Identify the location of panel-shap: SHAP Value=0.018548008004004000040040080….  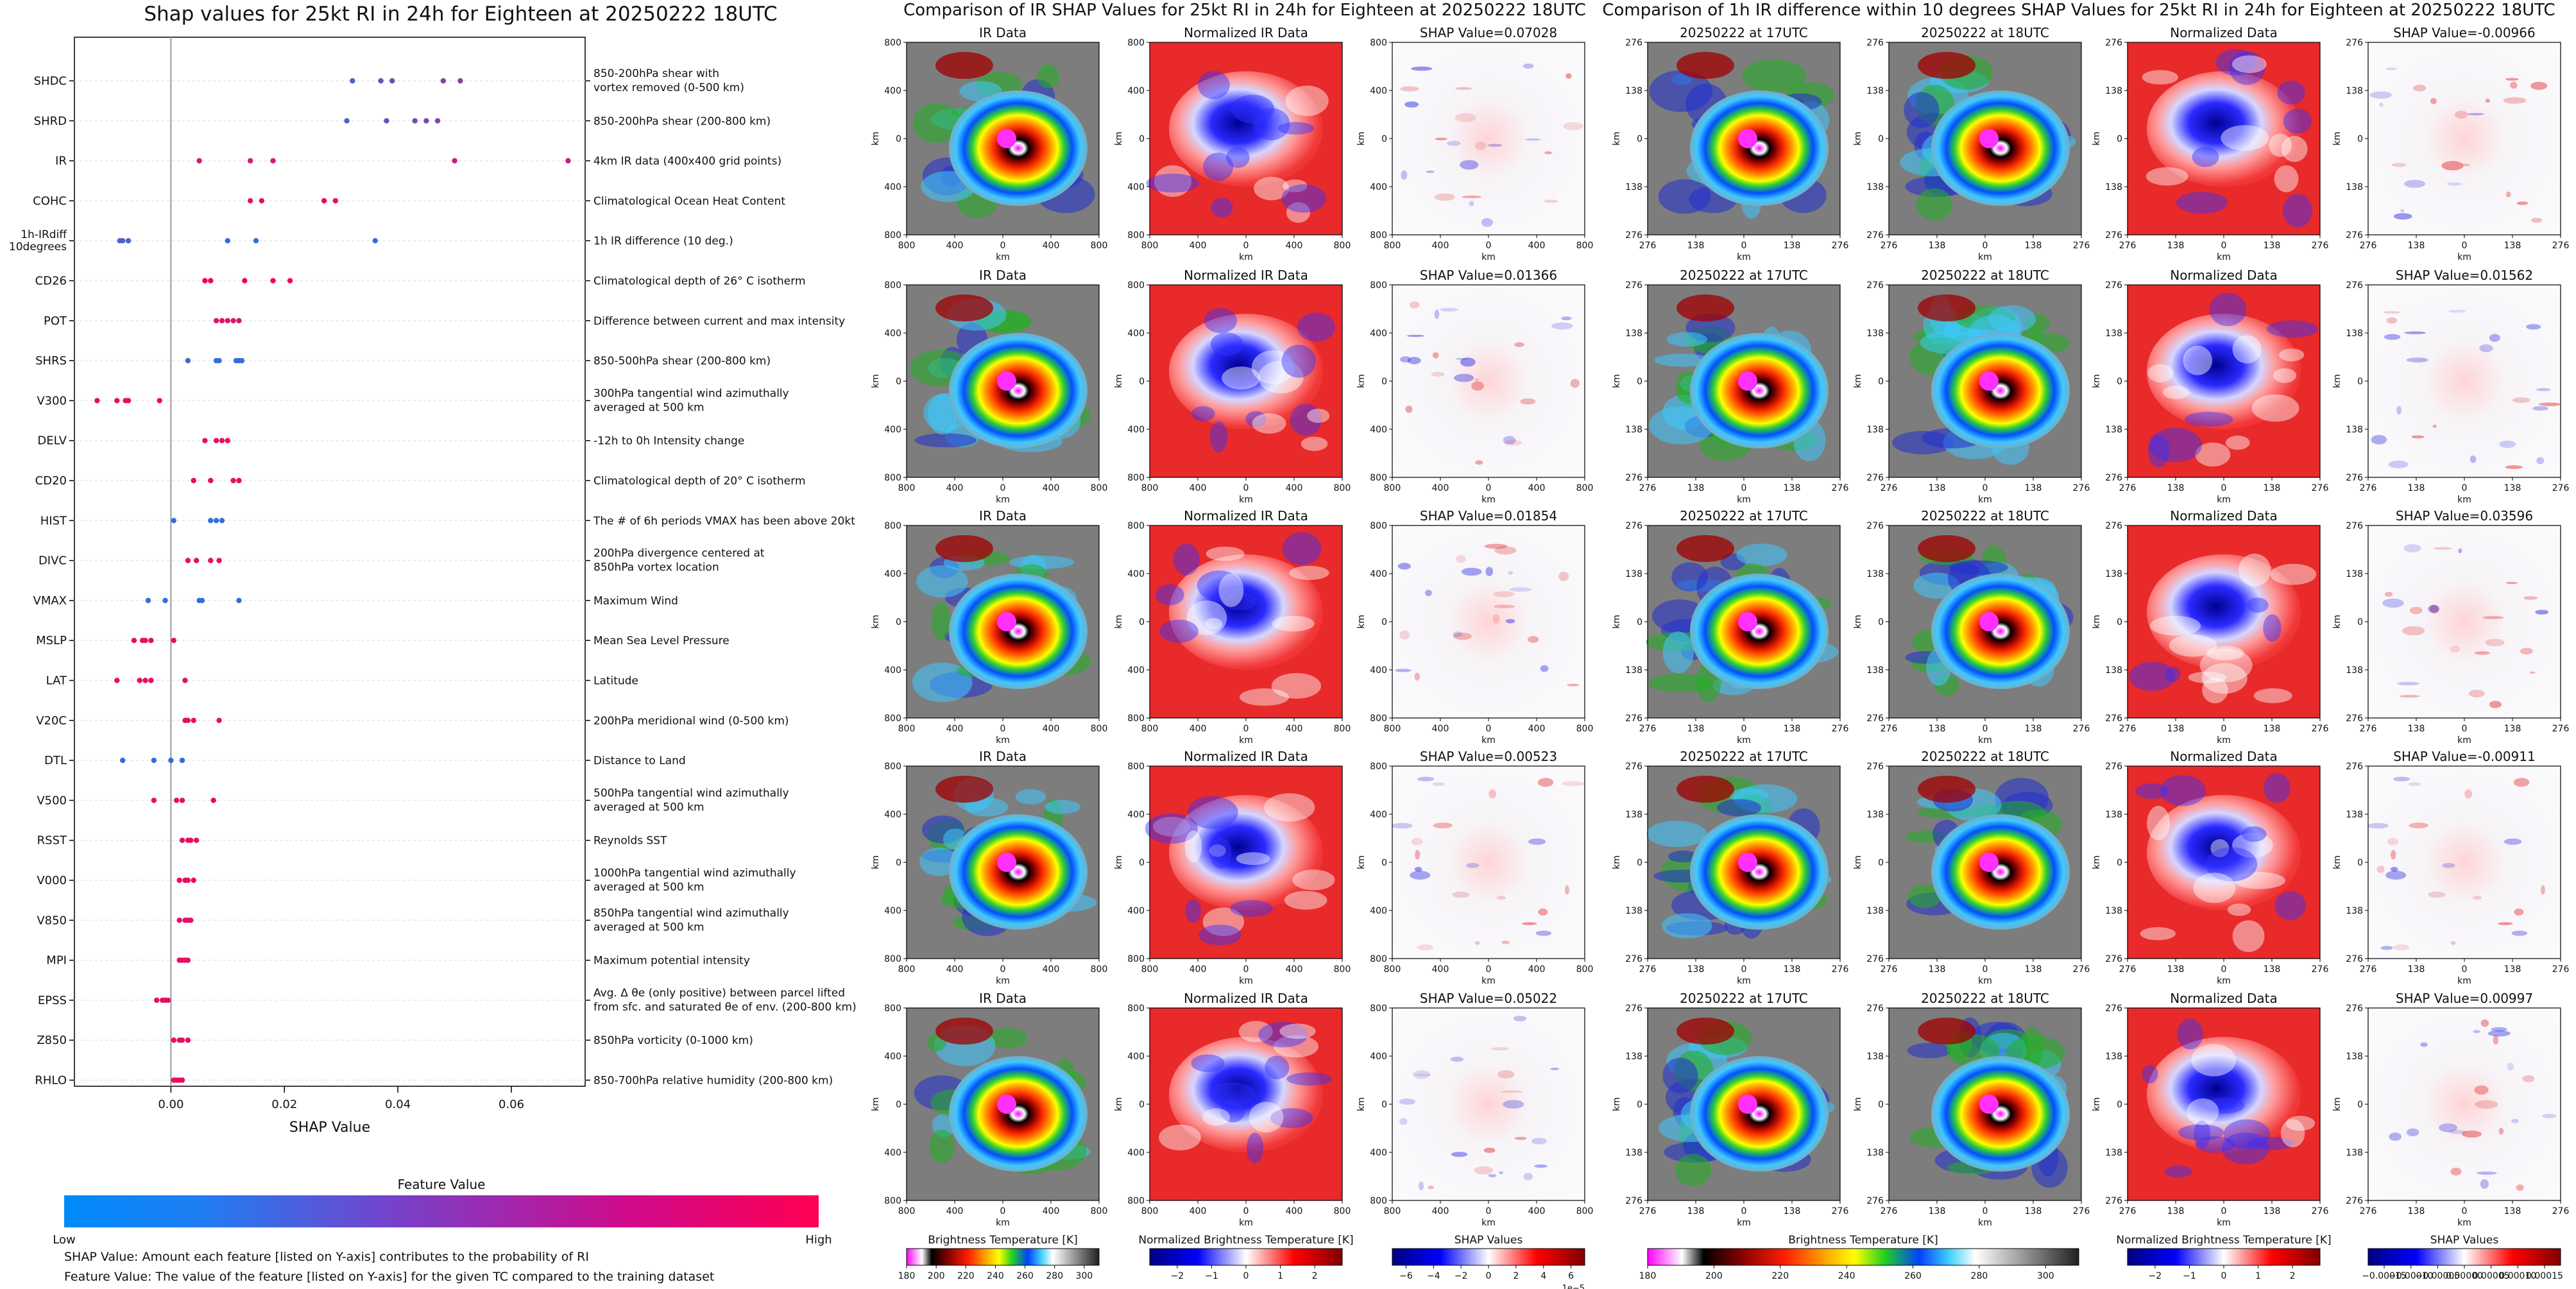
(1474, 627).